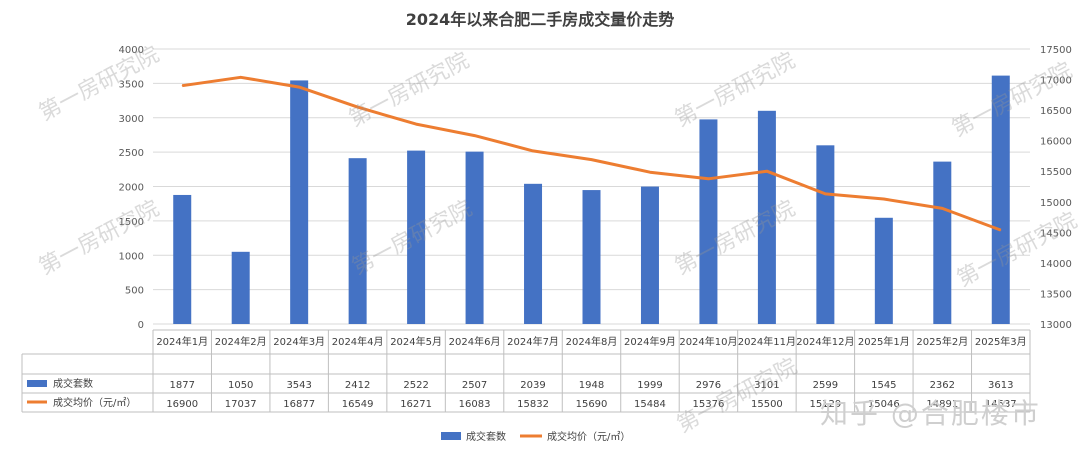 This screenshot has width=1080, height=456. I want to click on table-cell-value: 16271, so click(416, 404).